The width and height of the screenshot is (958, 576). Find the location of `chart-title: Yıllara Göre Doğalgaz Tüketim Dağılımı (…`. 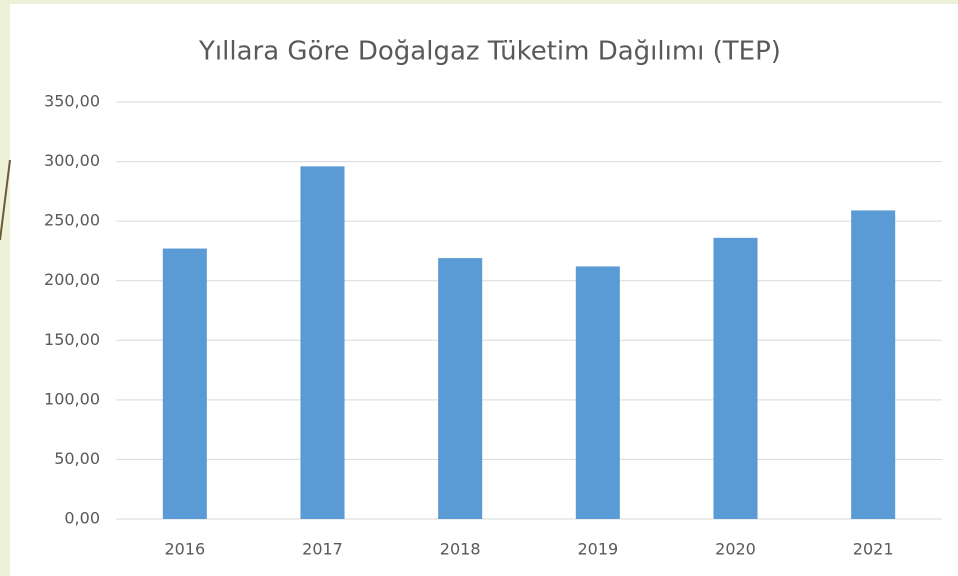

chart-title: Yıllara Göre Doğalgaz Tüketim Dağılımı (… is located at coordinates (489, 52).